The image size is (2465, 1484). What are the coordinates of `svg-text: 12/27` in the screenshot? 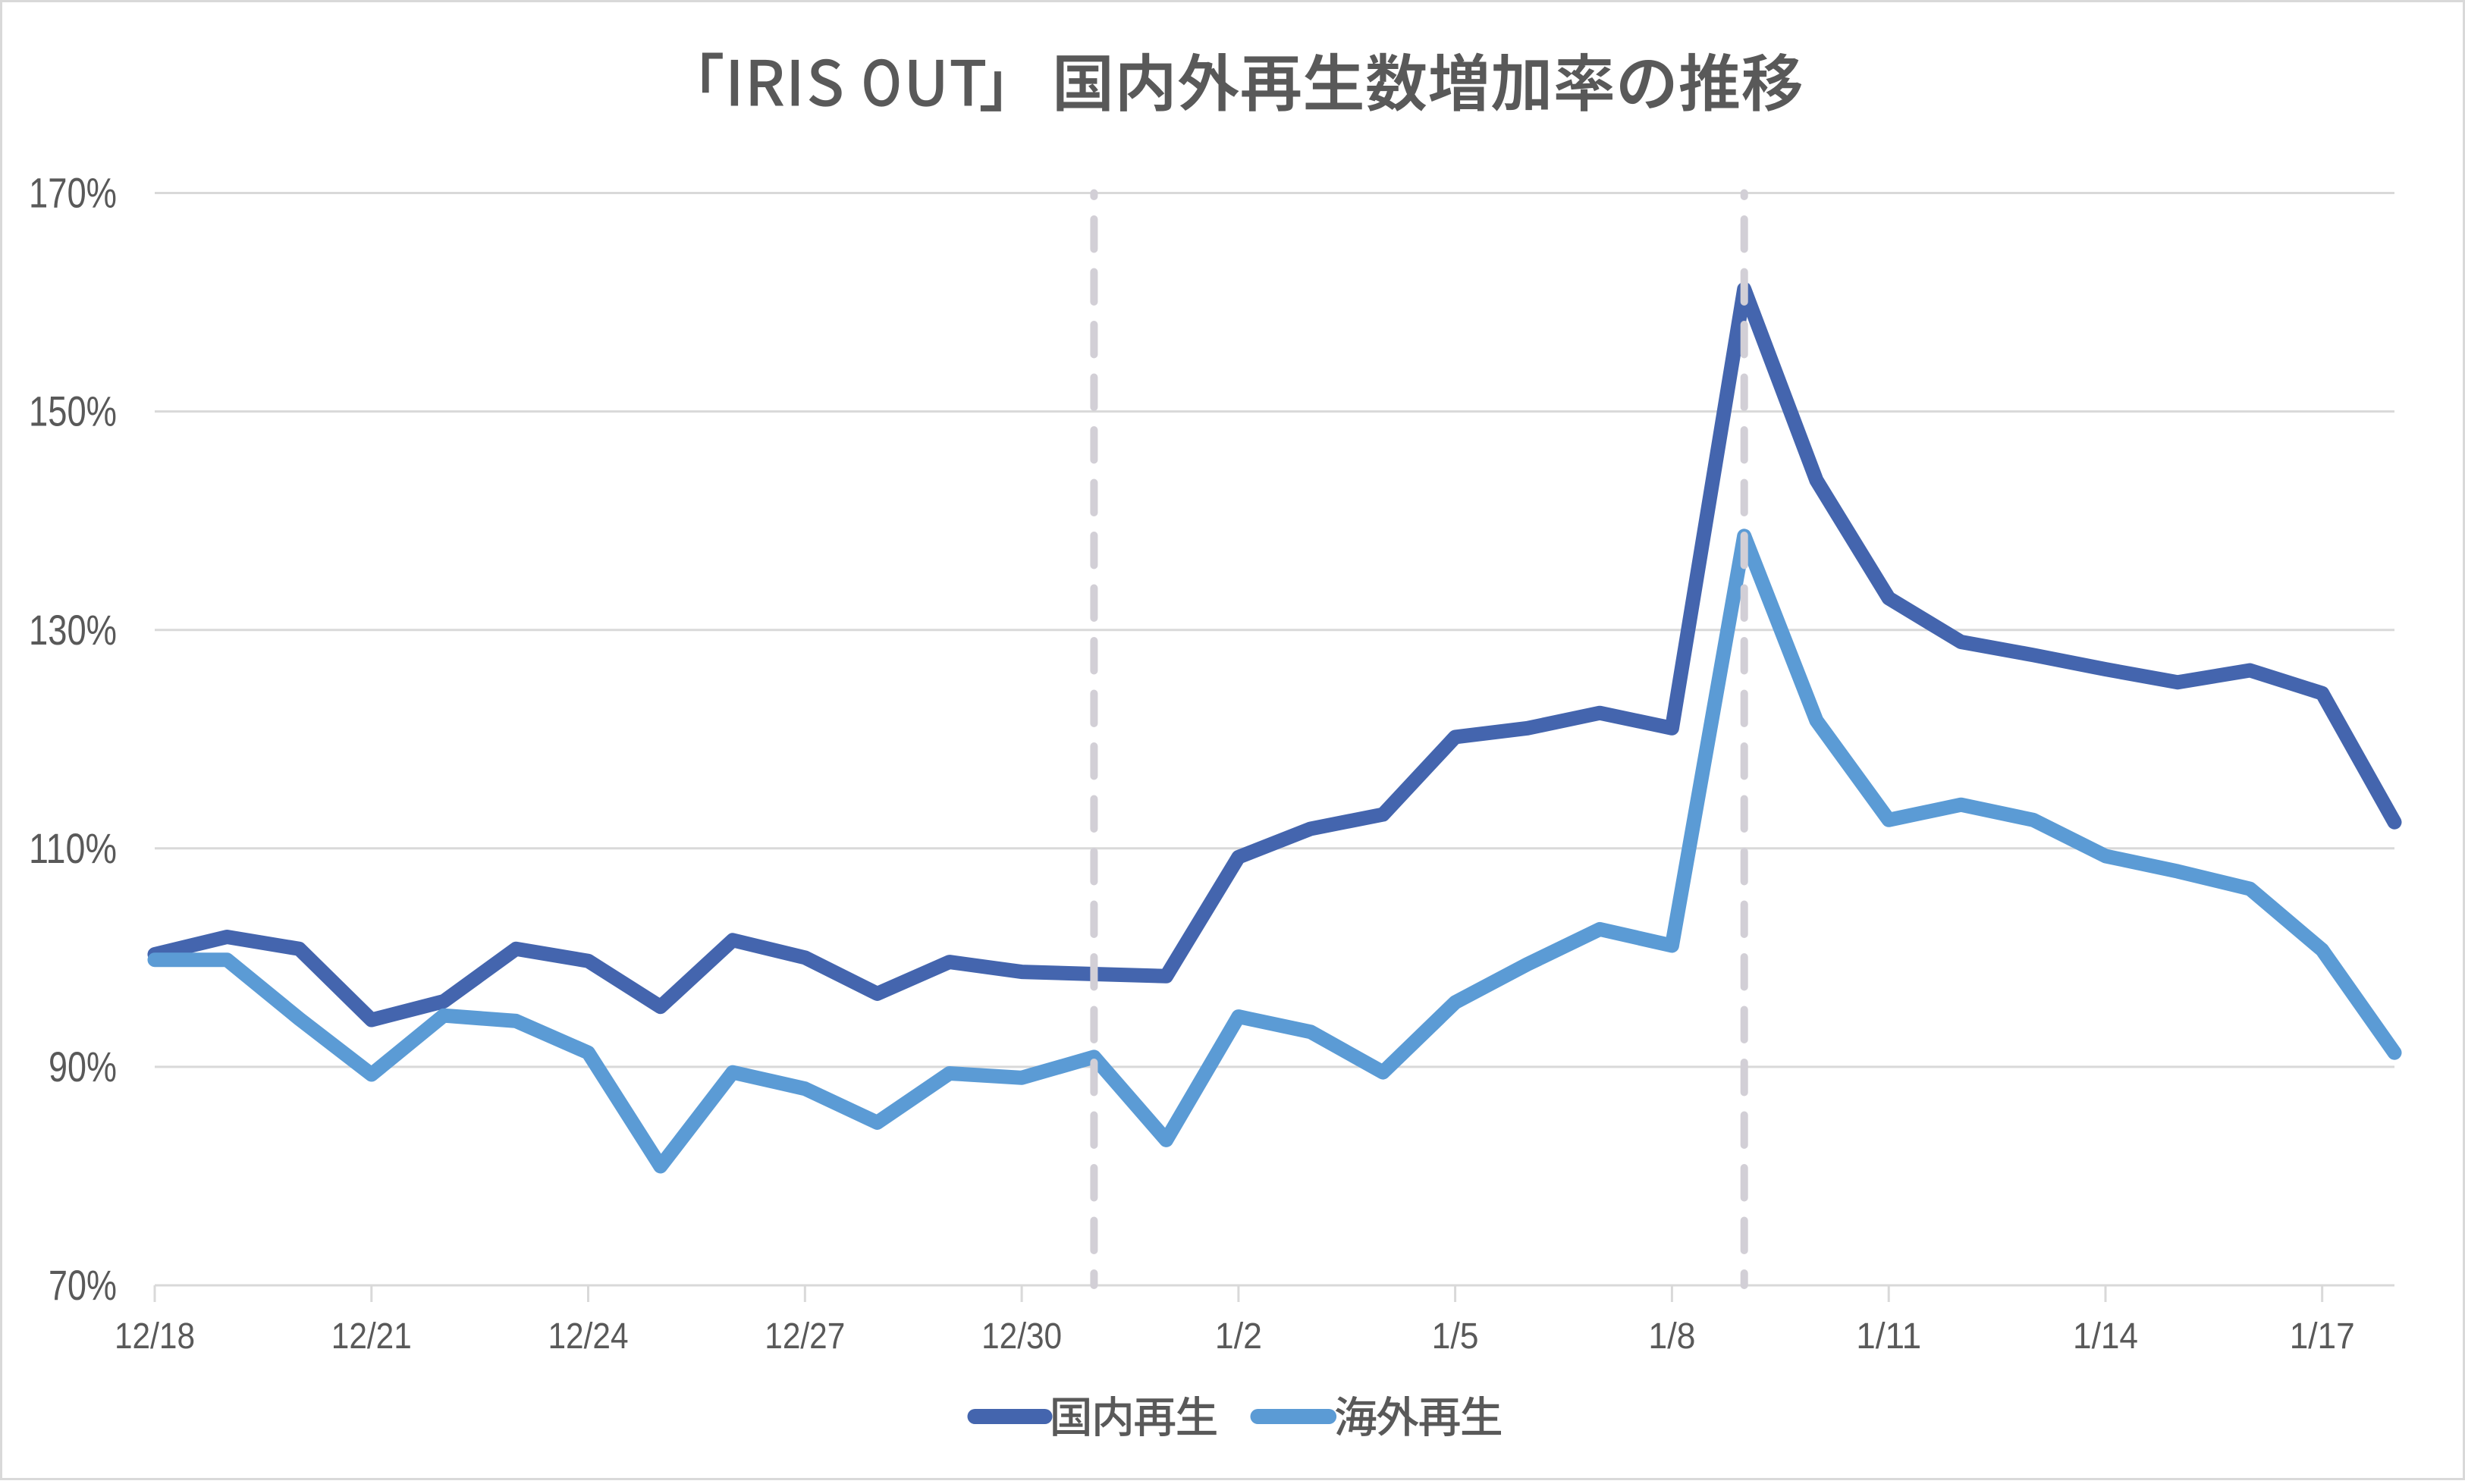 It's located at (805, 1337).